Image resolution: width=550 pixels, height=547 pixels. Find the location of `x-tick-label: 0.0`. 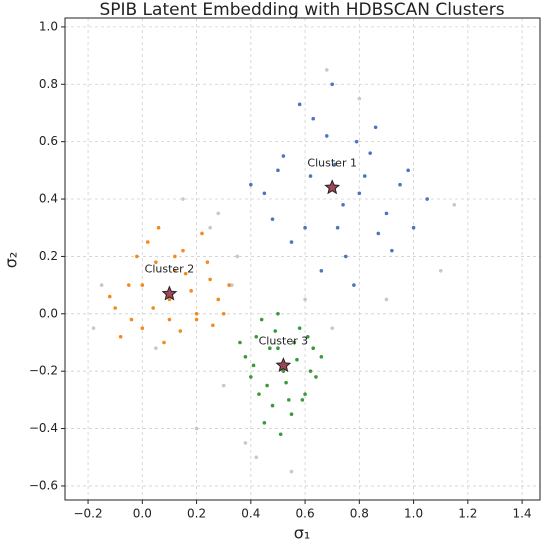

x-tick-label: 0.0 is located at coordinates (142, 514).